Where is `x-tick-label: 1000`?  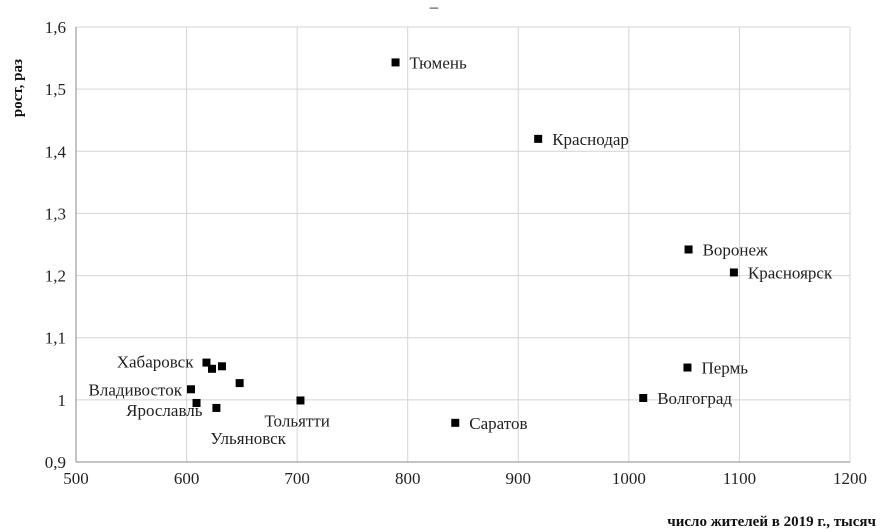 x-tick-label: 1000 is located at coordinates (629, 478).